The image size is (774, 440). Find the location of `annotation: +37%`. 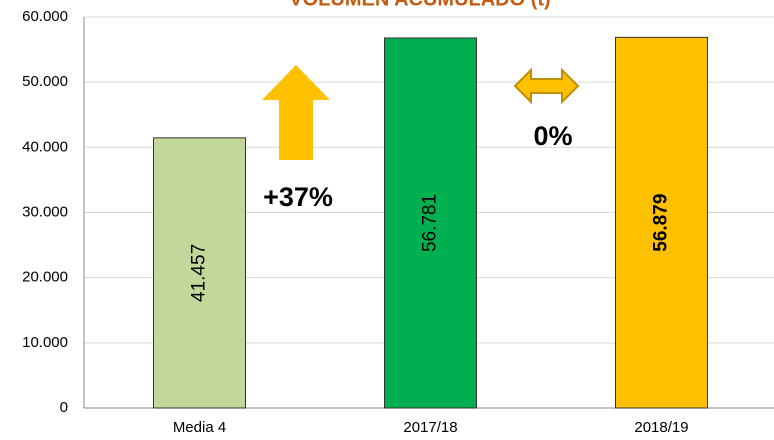

annotation: +37% is located at coordinates (298, 197).